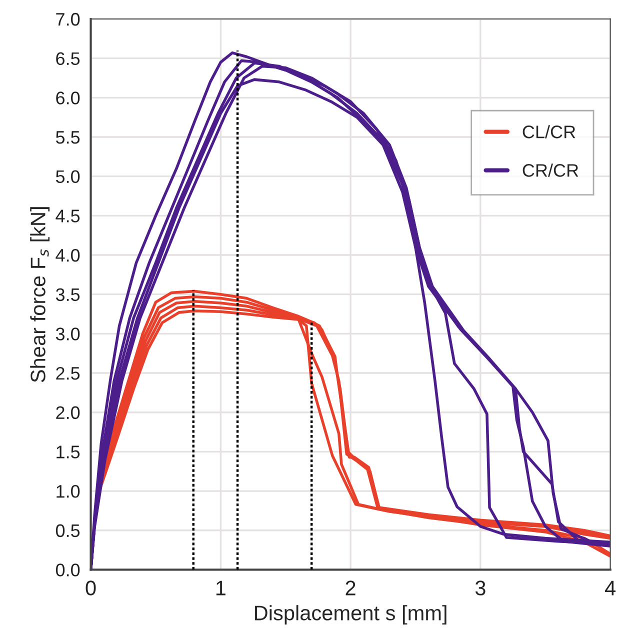  What do you see at coordinates (68, 491) in the screenshot?
I see `y-tick-label: 1.0` at bounding box center [68, 491].